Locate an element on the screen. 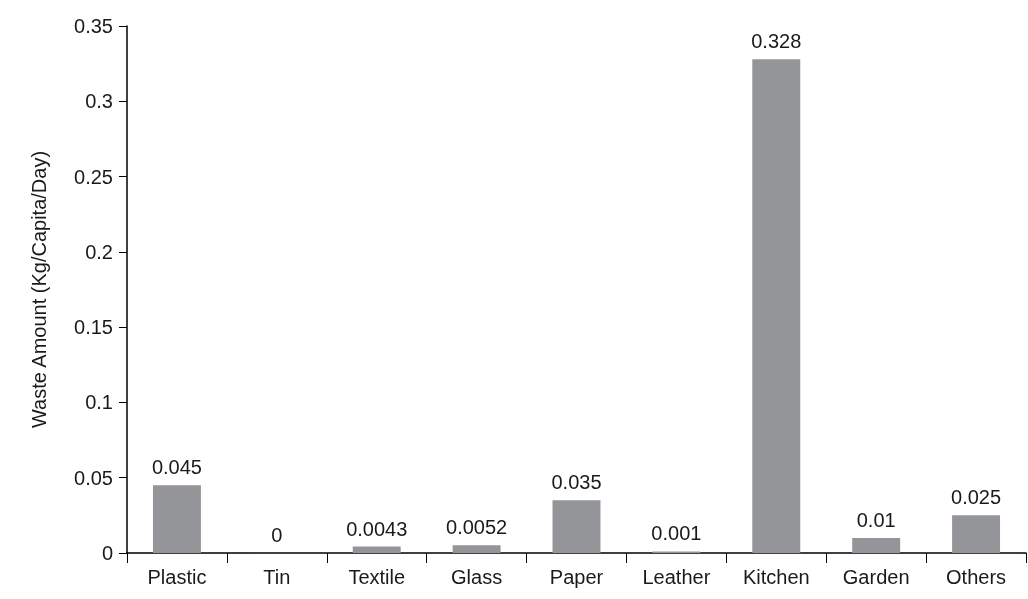 This screenshot has width=1028, height=599. y-tick-label: 0 is located at coordinates (107, 553).